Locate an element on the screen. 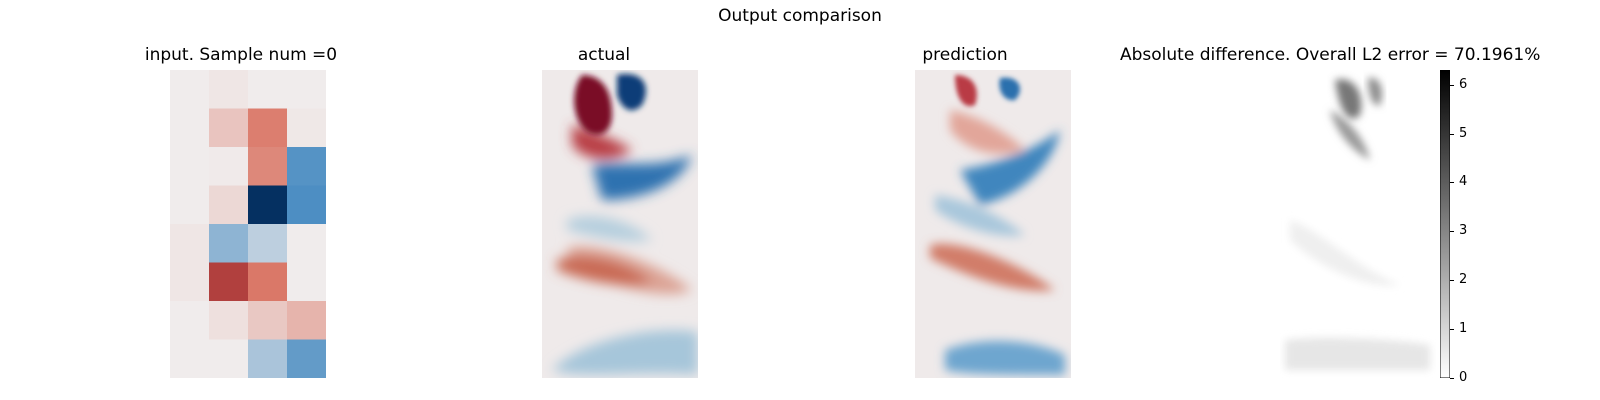 This screenshot has height=400, width=1600. input-cell-r6-c3 is located at coordinates (306, 320).